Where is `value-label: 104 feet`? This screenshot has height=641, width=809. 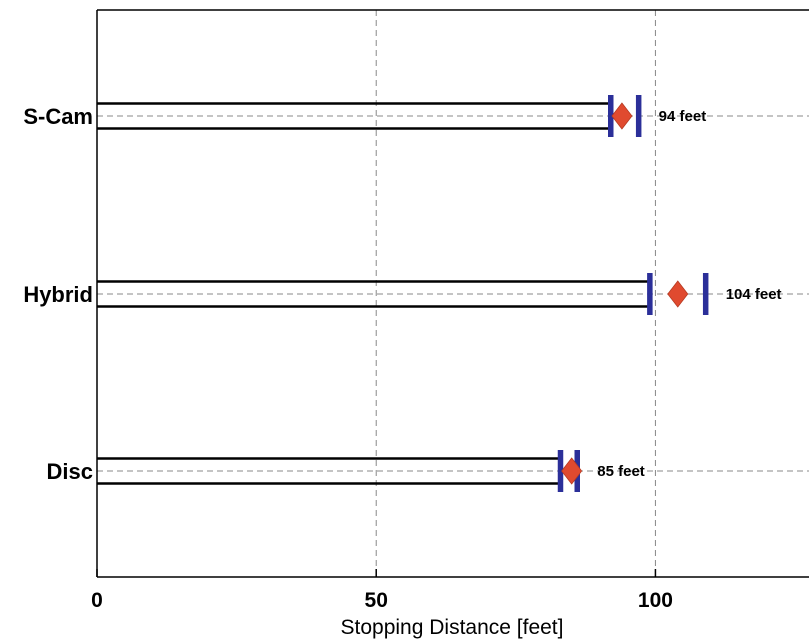
value-label: 104 feet is located at coordinates (754, 294).